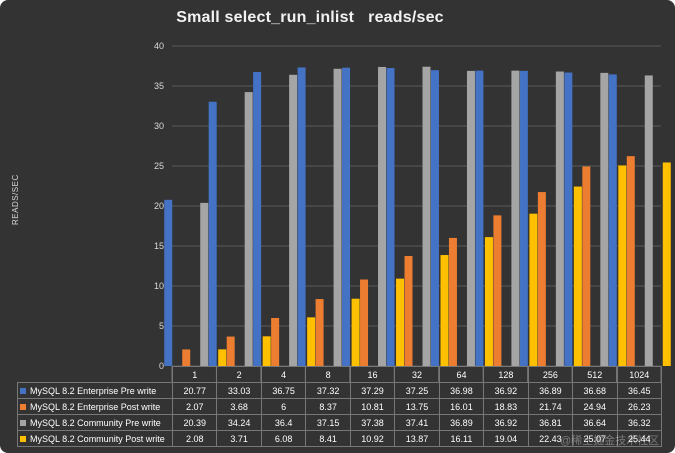 This screenshot has width=675, height=453. I want to click on series-name: MySQL 8.2 Enterprise Pre write, so click(93, 390).